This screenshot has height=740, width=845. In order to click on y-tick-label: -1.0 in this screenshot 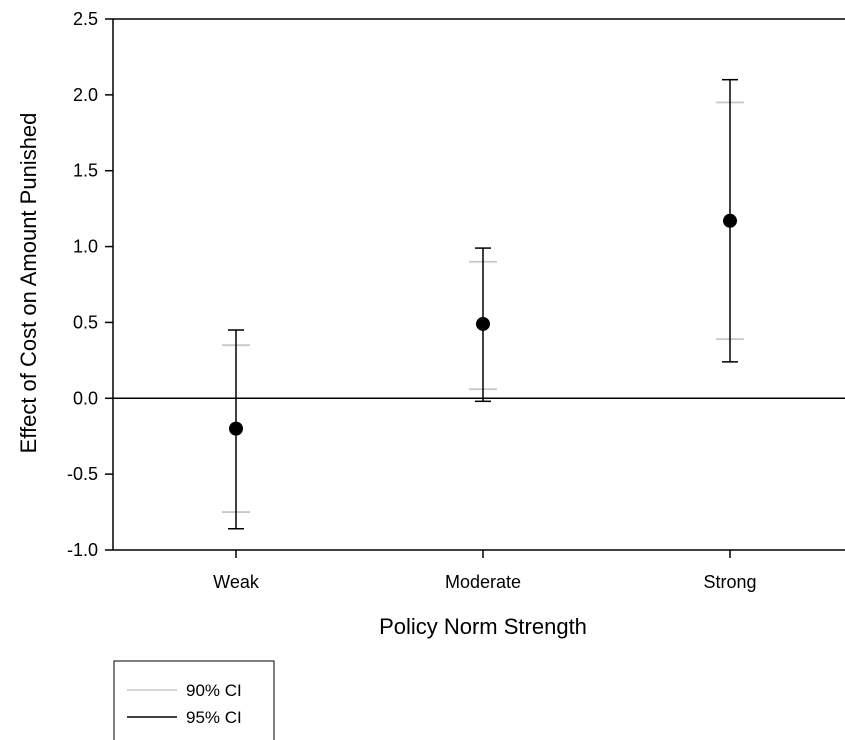, I will do `click(82, 550)`.